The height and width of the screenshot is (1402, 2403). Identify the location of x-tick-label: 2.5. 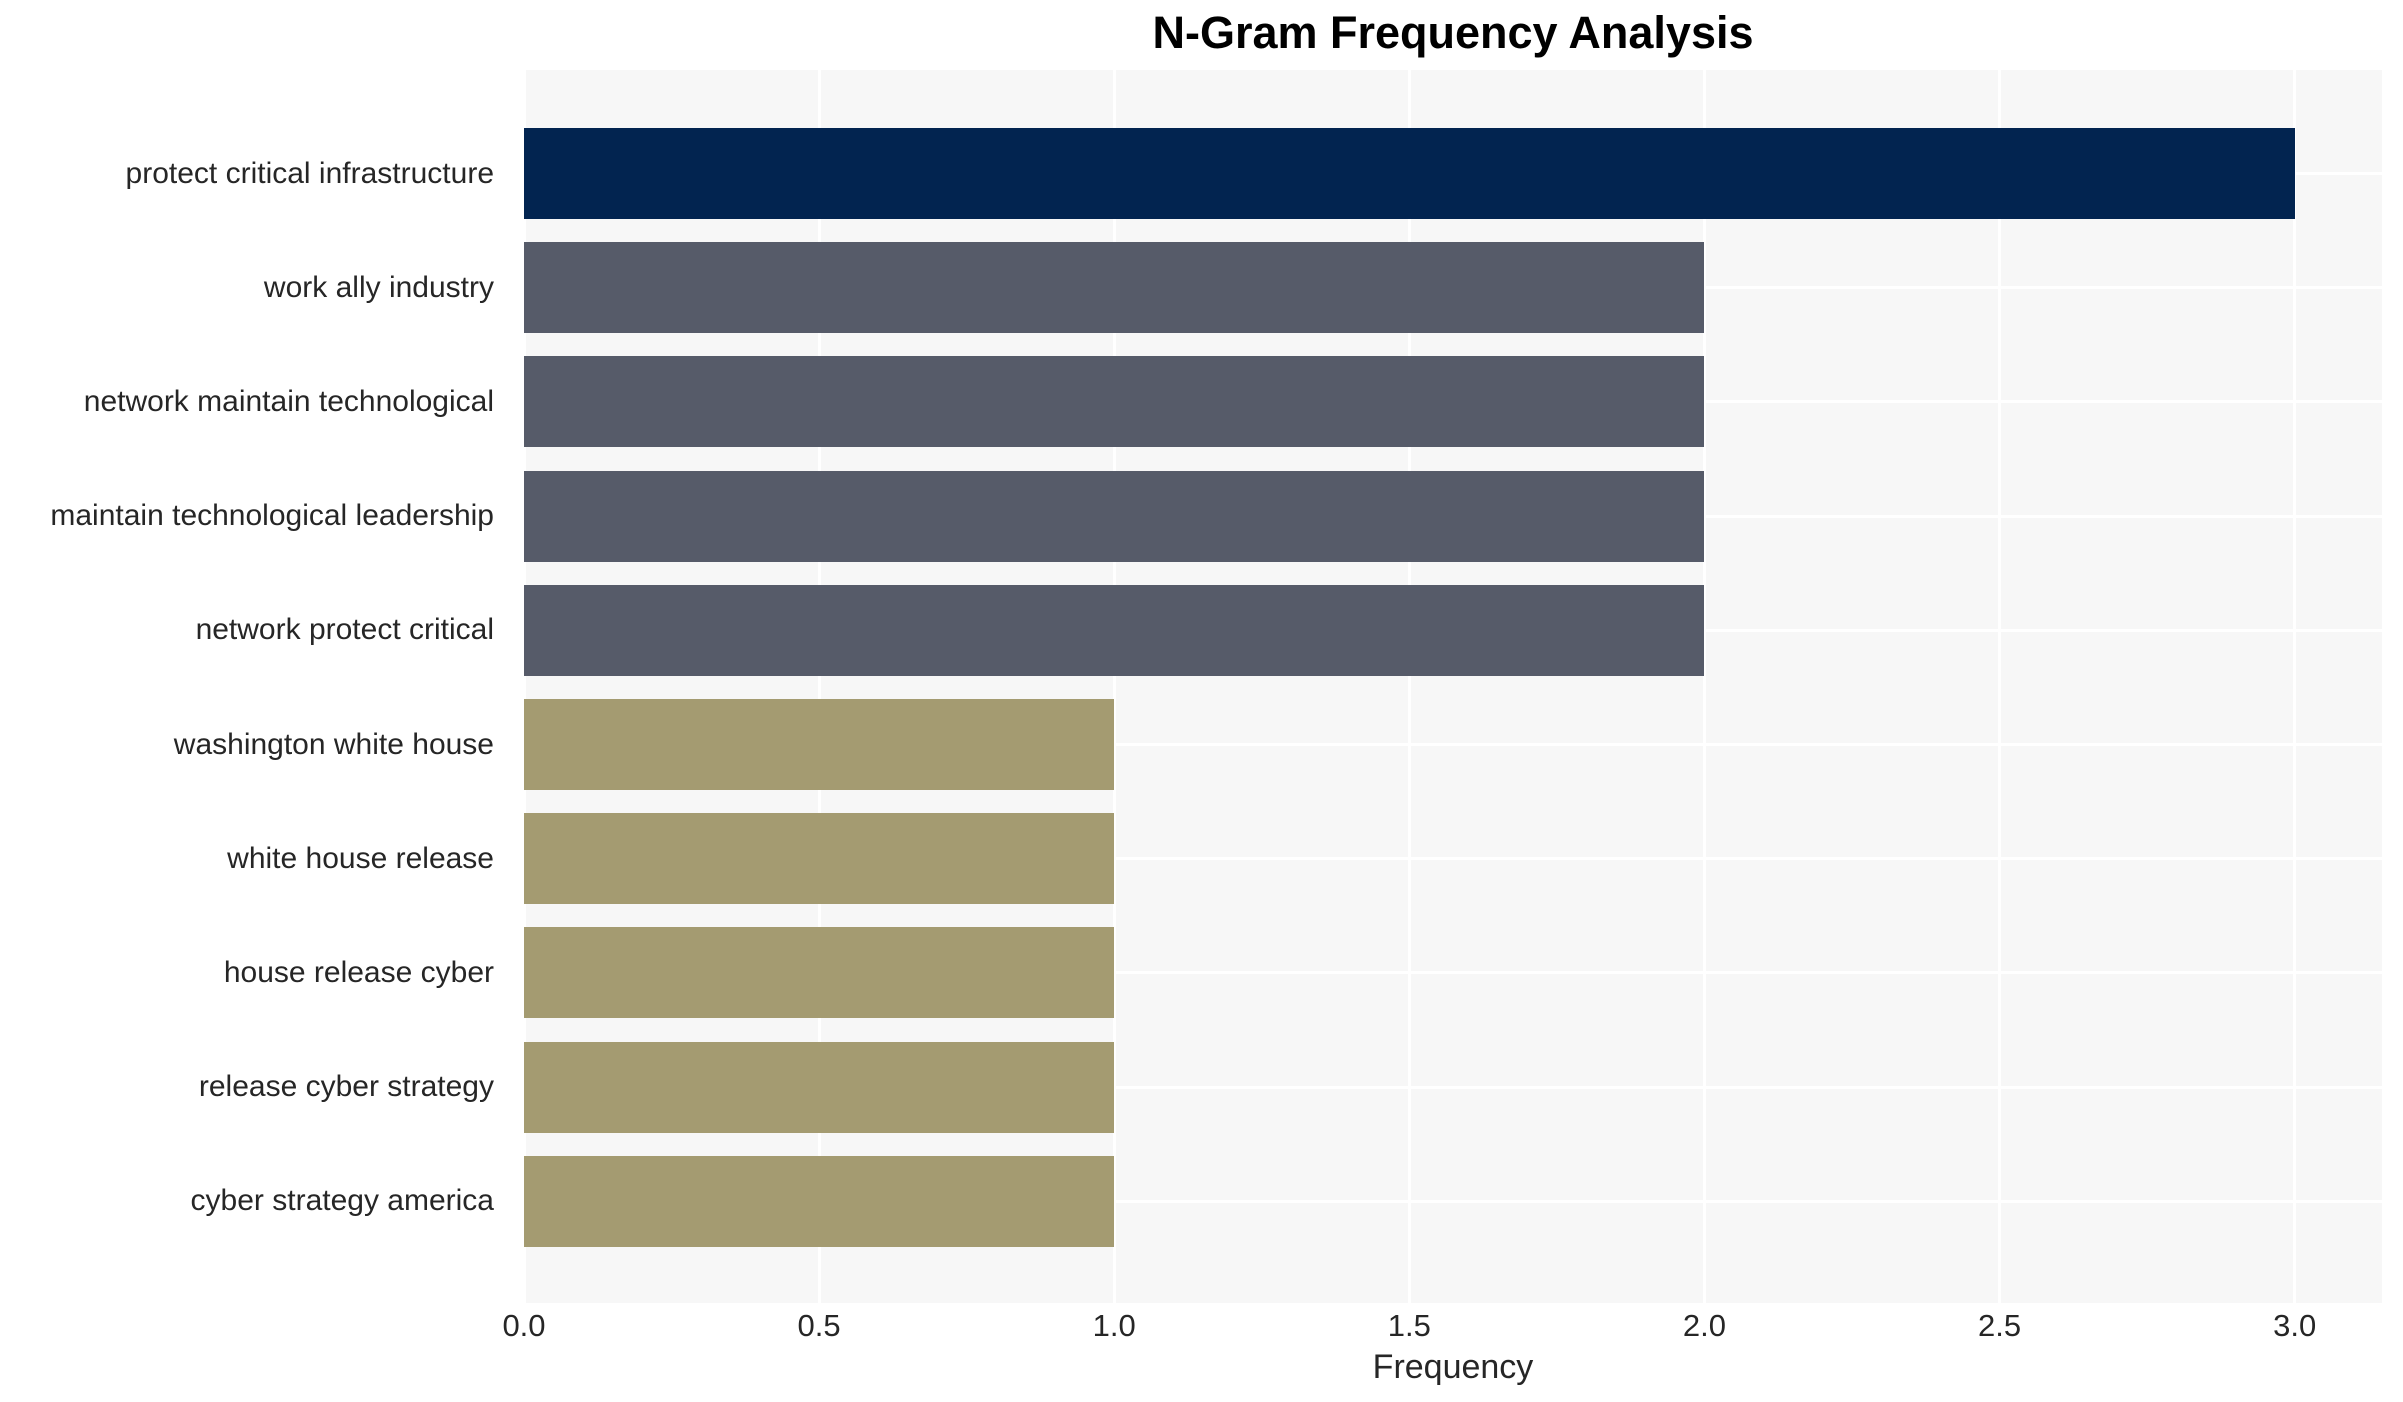
(1999, 1325).